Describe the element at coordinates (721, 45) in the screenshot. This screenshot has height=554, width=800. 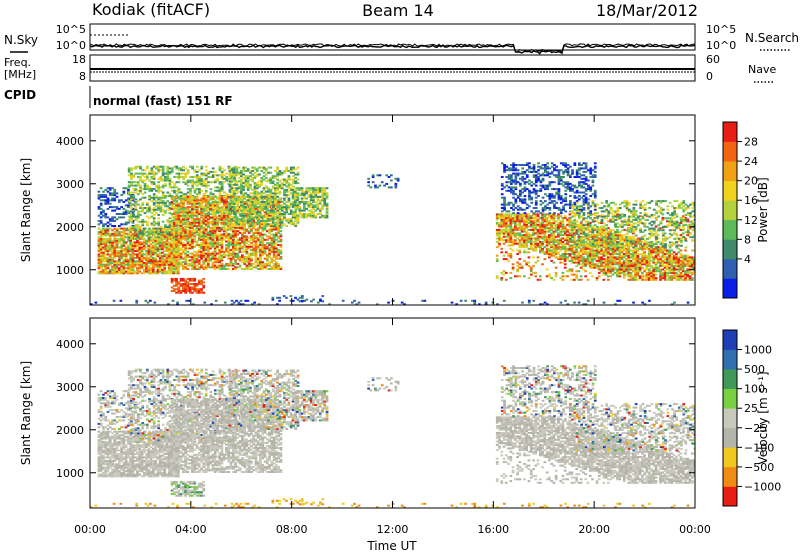
I see `noise-right-tick-bottom: 10^0` at that location.